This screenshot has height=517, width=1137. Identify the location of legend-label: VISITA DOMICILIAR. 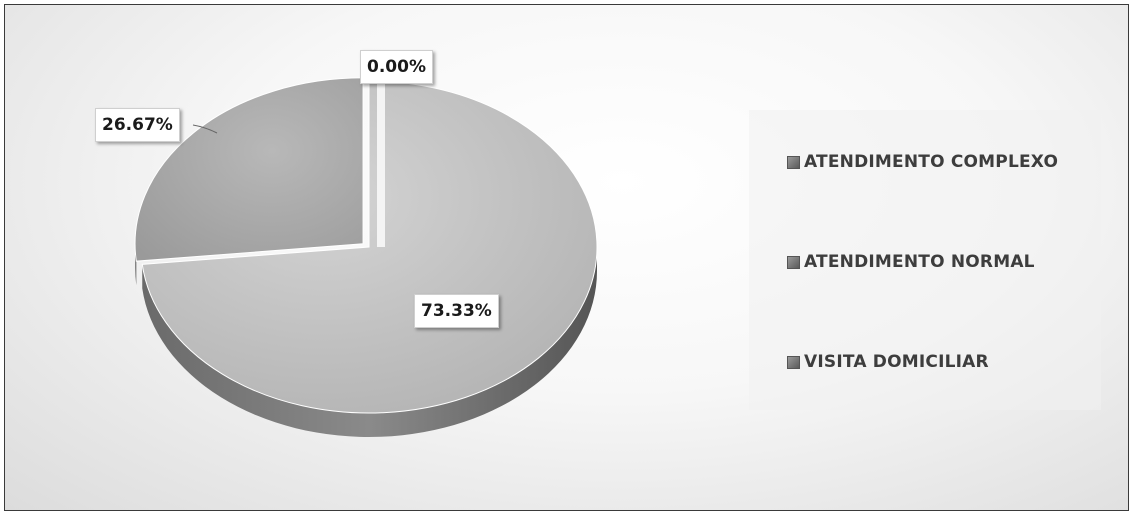
(896, 362).